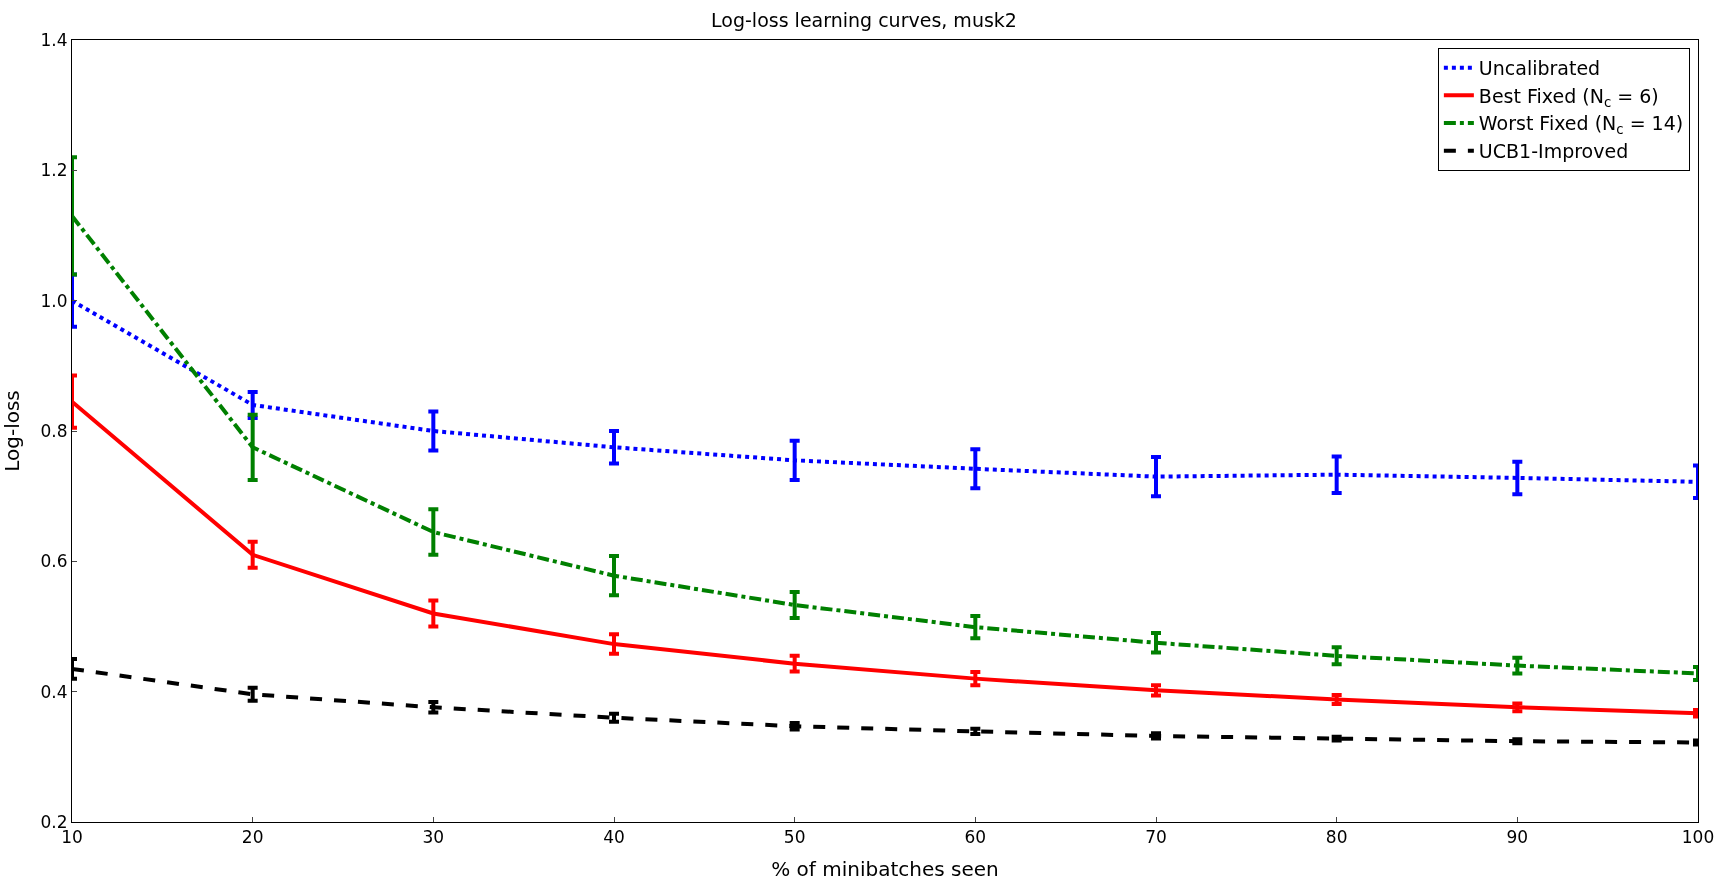 This screenshot has height=888, width=1728. Describe the element at coordinates (614, 837) in the screenshot. I see `x-tick-label: 40` at that location.